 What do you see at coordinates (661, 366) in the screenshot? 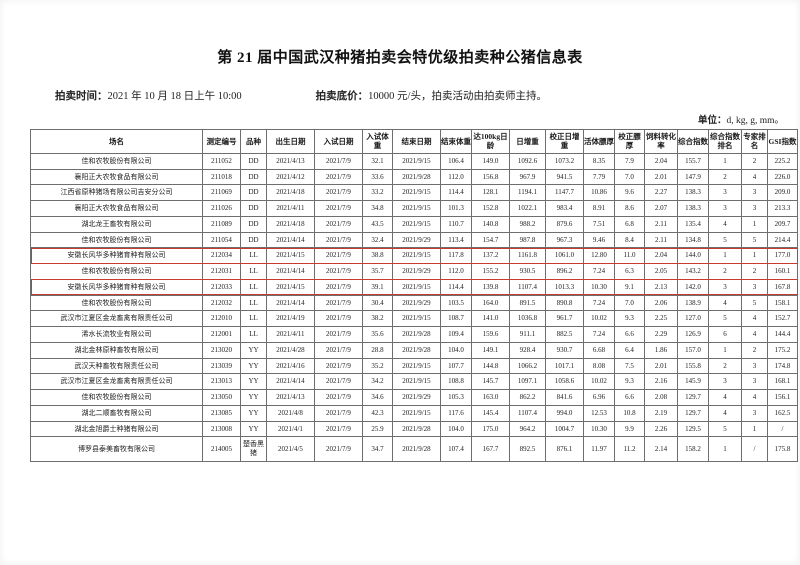
I see `table-cell: 2.01` at bounding box center [661, 366].